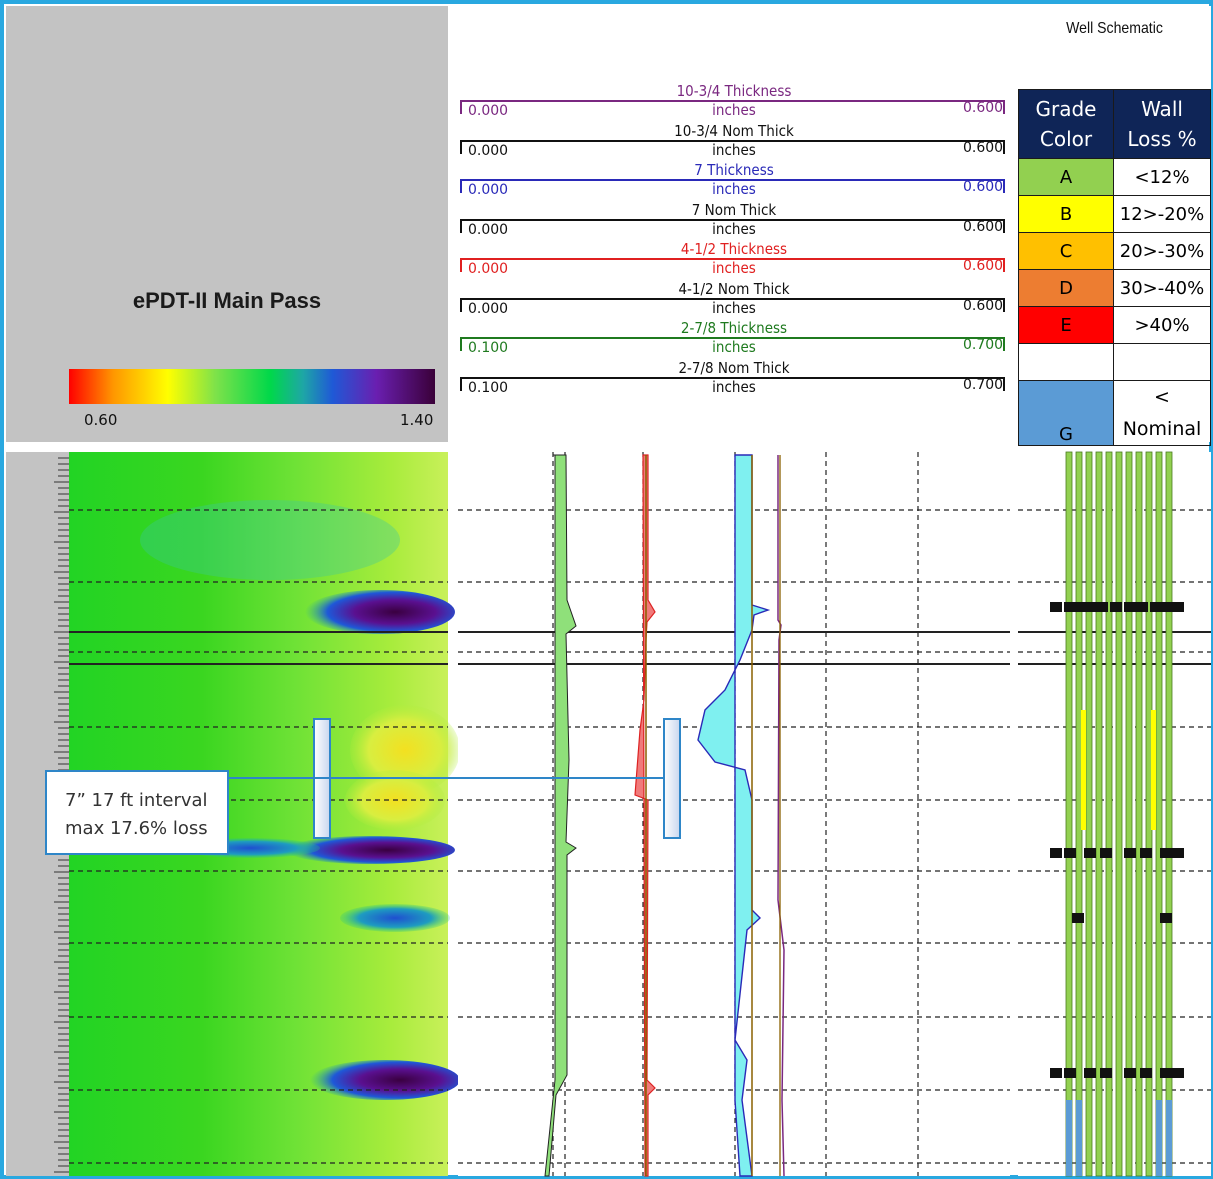  What do you see at coordinates (1066, 288) in the screenshot?
I see `grade-swatch: D` at bounding box center [1066, 288].